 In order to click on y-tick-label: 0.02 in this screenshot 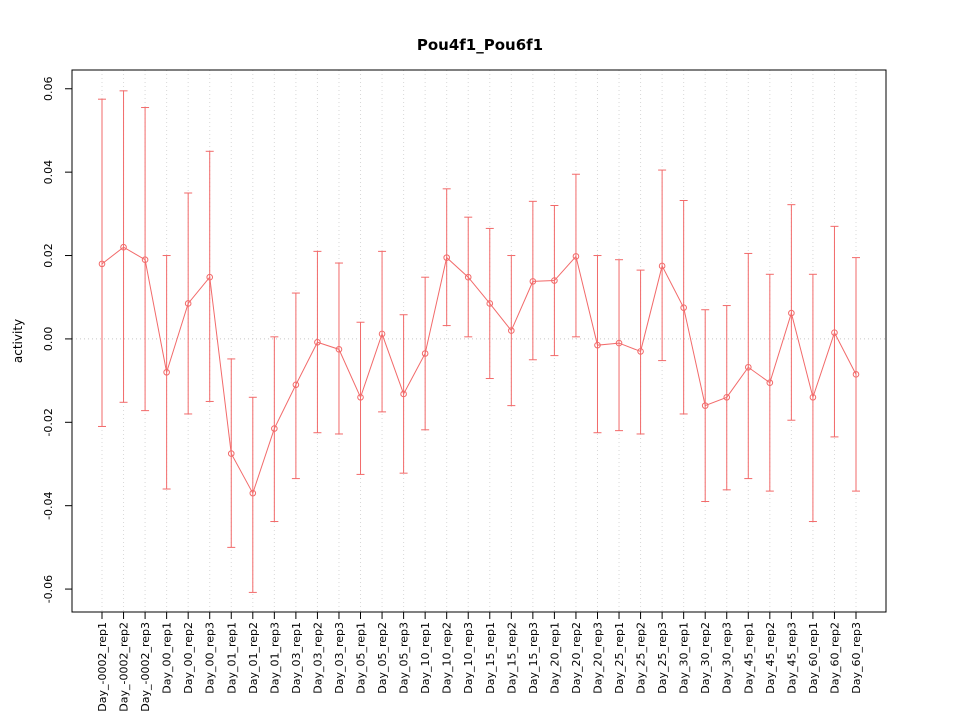, I will do `click(48, 255)`.